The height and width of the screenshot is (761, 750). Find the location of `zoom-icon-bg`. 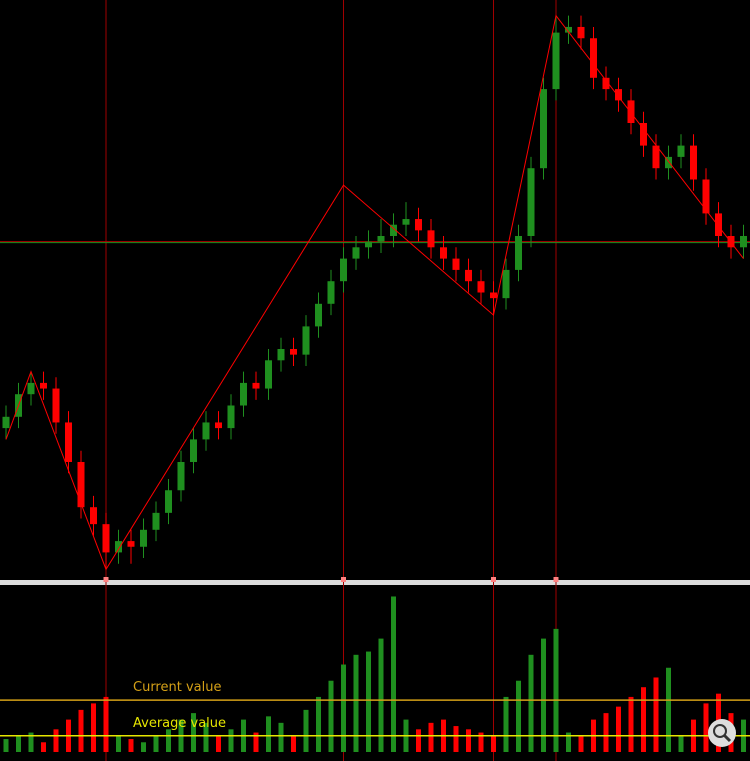

zoom-icon-bg is located at coordinates (722, 733).